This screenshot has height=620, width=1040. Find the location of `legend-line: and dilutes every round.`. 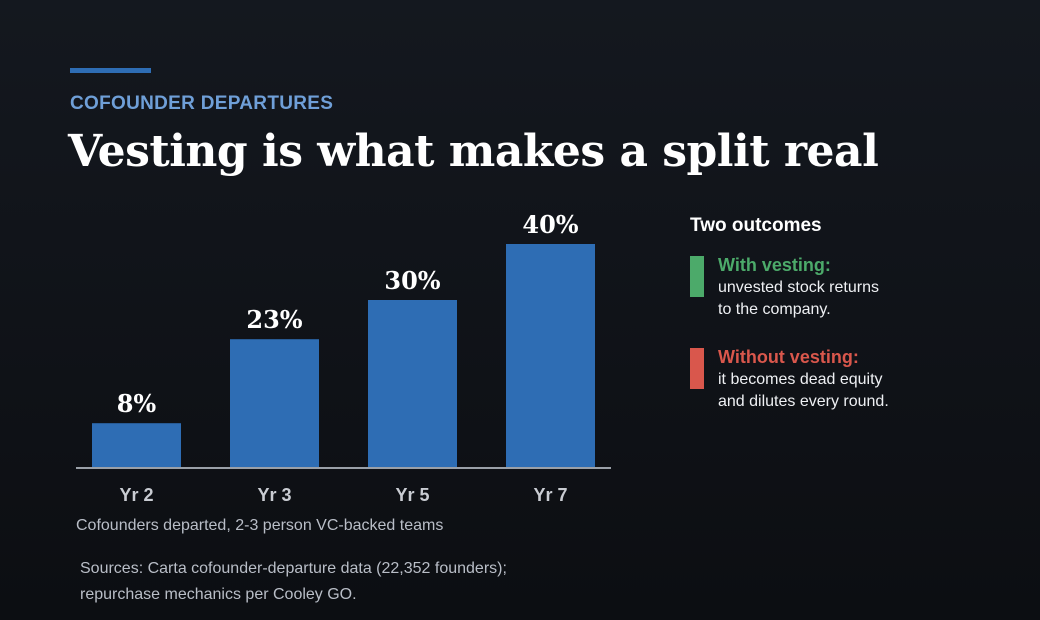

legend-line: and dilutes every round. is located at coordinates (803, 401).